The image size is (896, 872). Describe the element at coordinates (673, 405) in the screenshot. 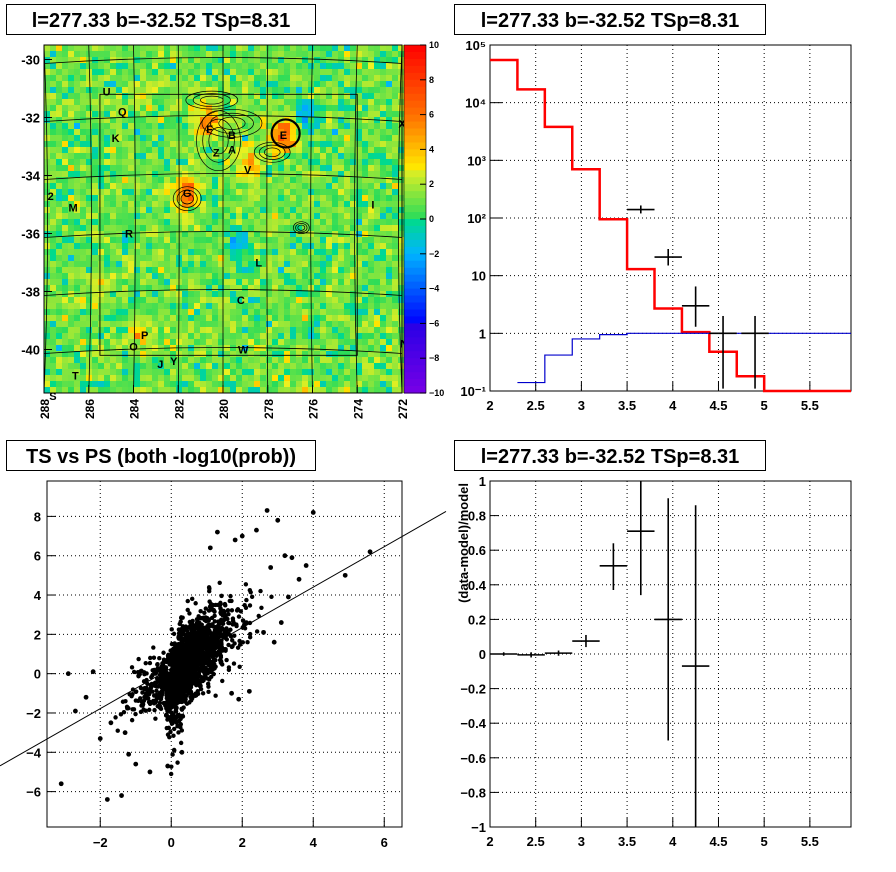

I see `x-tick-label: 4` at that location.